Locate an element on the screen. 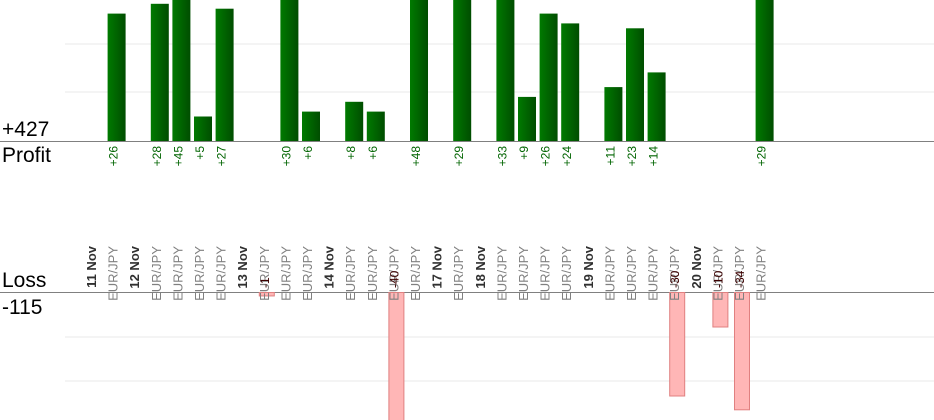 This screenshot has width=934, height=420. loss-value-label: -10 is located at coordinates (718, 279).